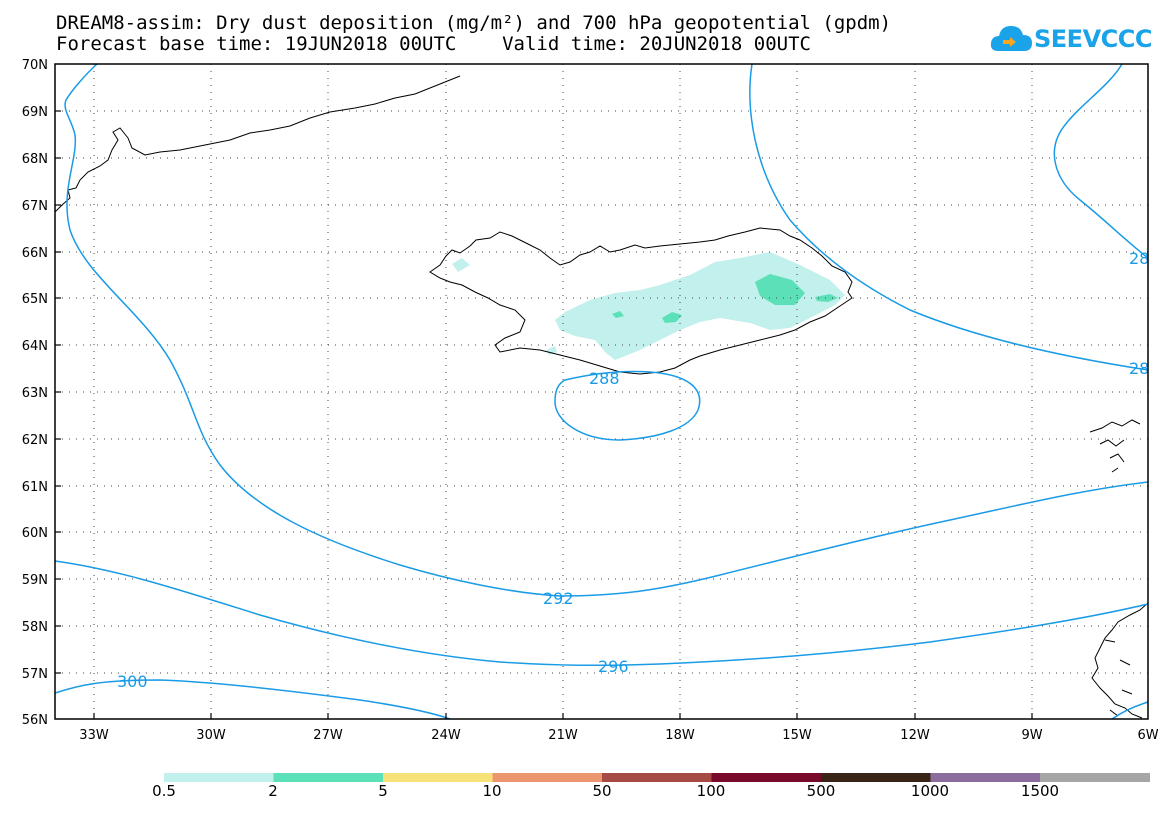  I want to click on lon-label: 27W, so click(328, 735).